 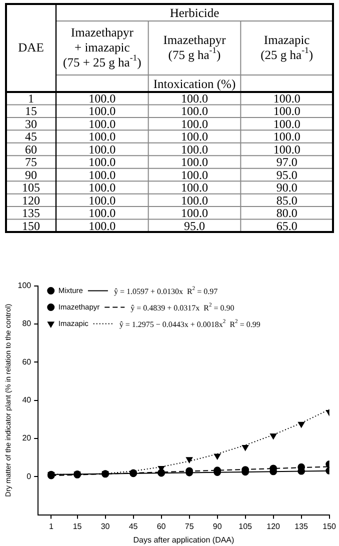 What do you see at coordinates (217, 526) in the screenshot?
I see `x-tick-label: 90` at bounding box center [217, 526].